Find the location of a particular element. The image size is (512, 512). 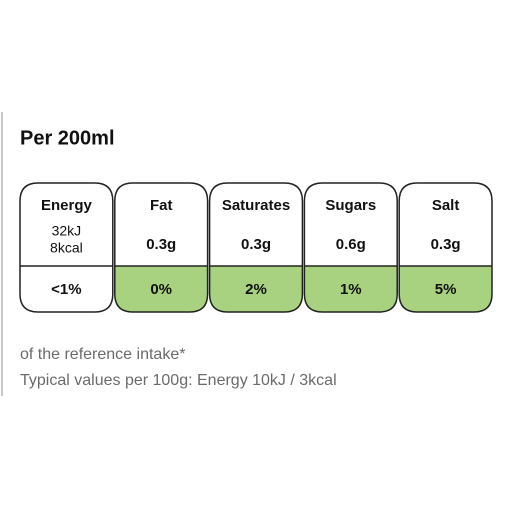

reference-percent: 2% is located at coordinates (256, 289).